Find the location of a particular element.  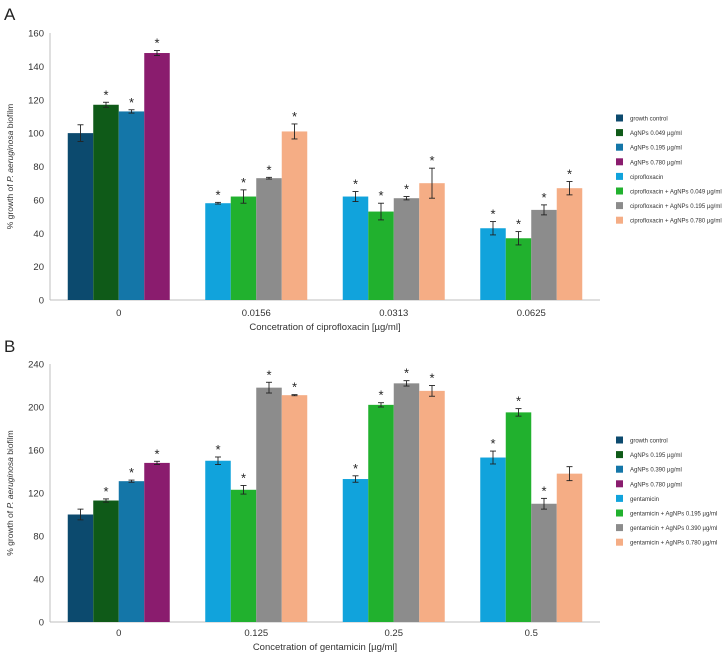

y-axis-label: % growth of P. aeruginosa biofilm is located at coordinates (10, 167).